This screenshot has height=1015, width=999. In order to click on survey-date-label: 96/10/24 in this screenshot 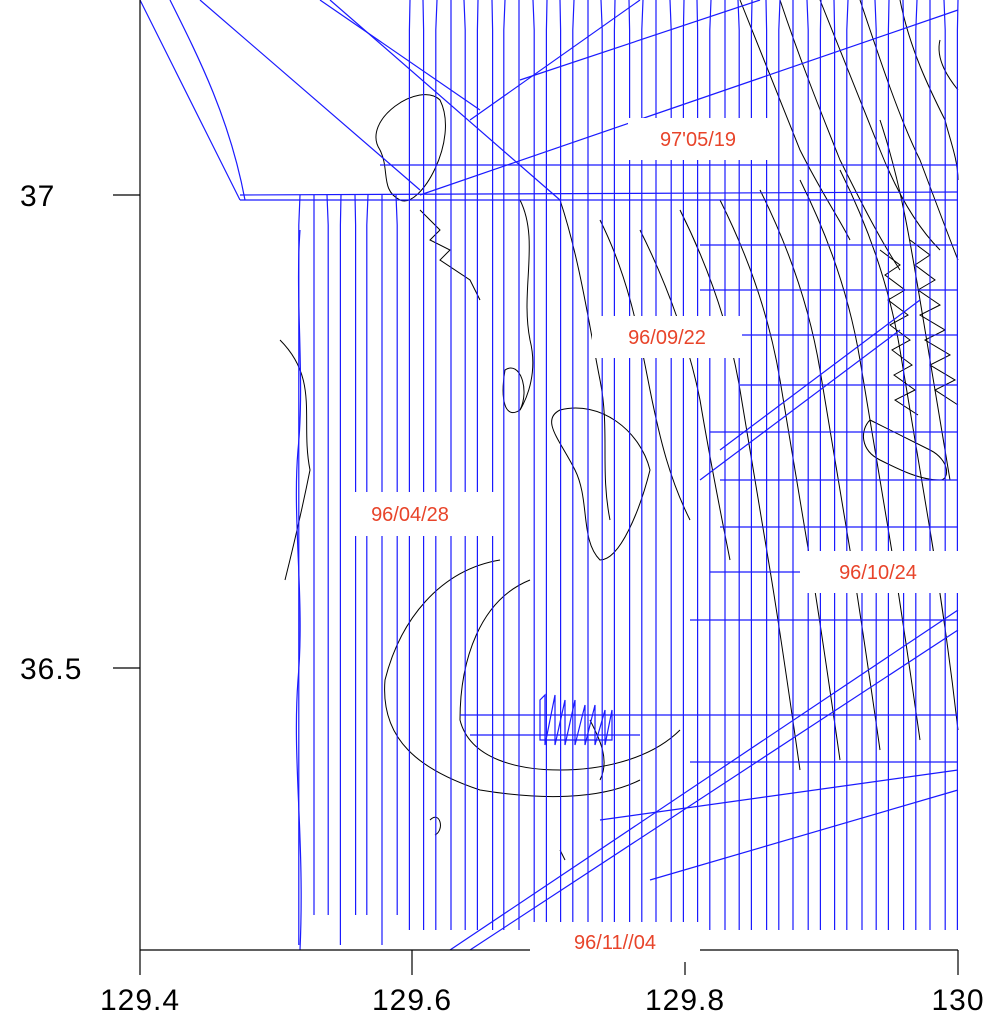, I will do `click(878, 573)`.